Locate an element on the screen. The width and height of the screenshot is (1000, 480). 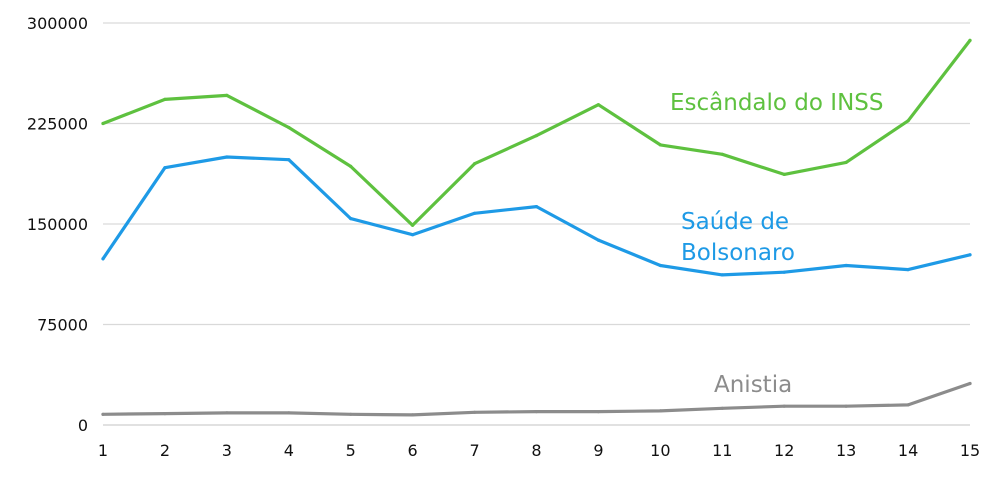
x-tick-label: 10 is located at coordinates (660, 450).